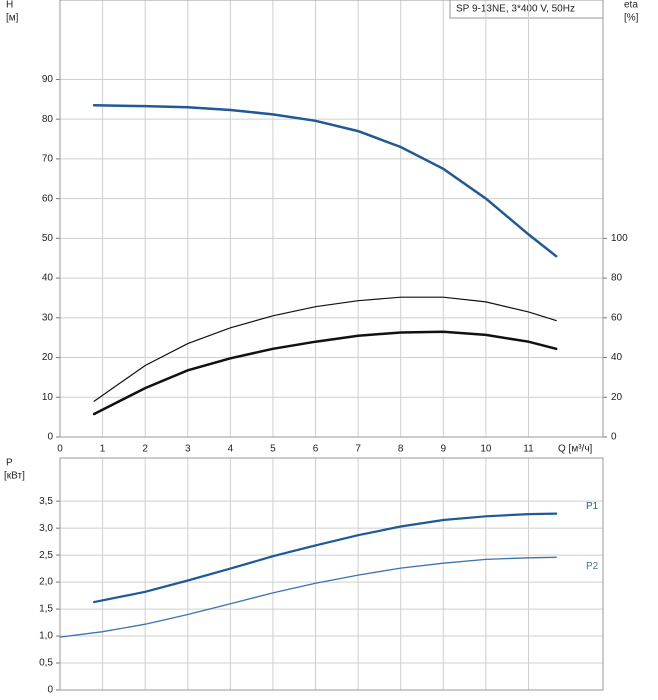  Describe the element at coordinates (619, 238) in the screenshot. I see `y2-tick-label: 100` at that location.